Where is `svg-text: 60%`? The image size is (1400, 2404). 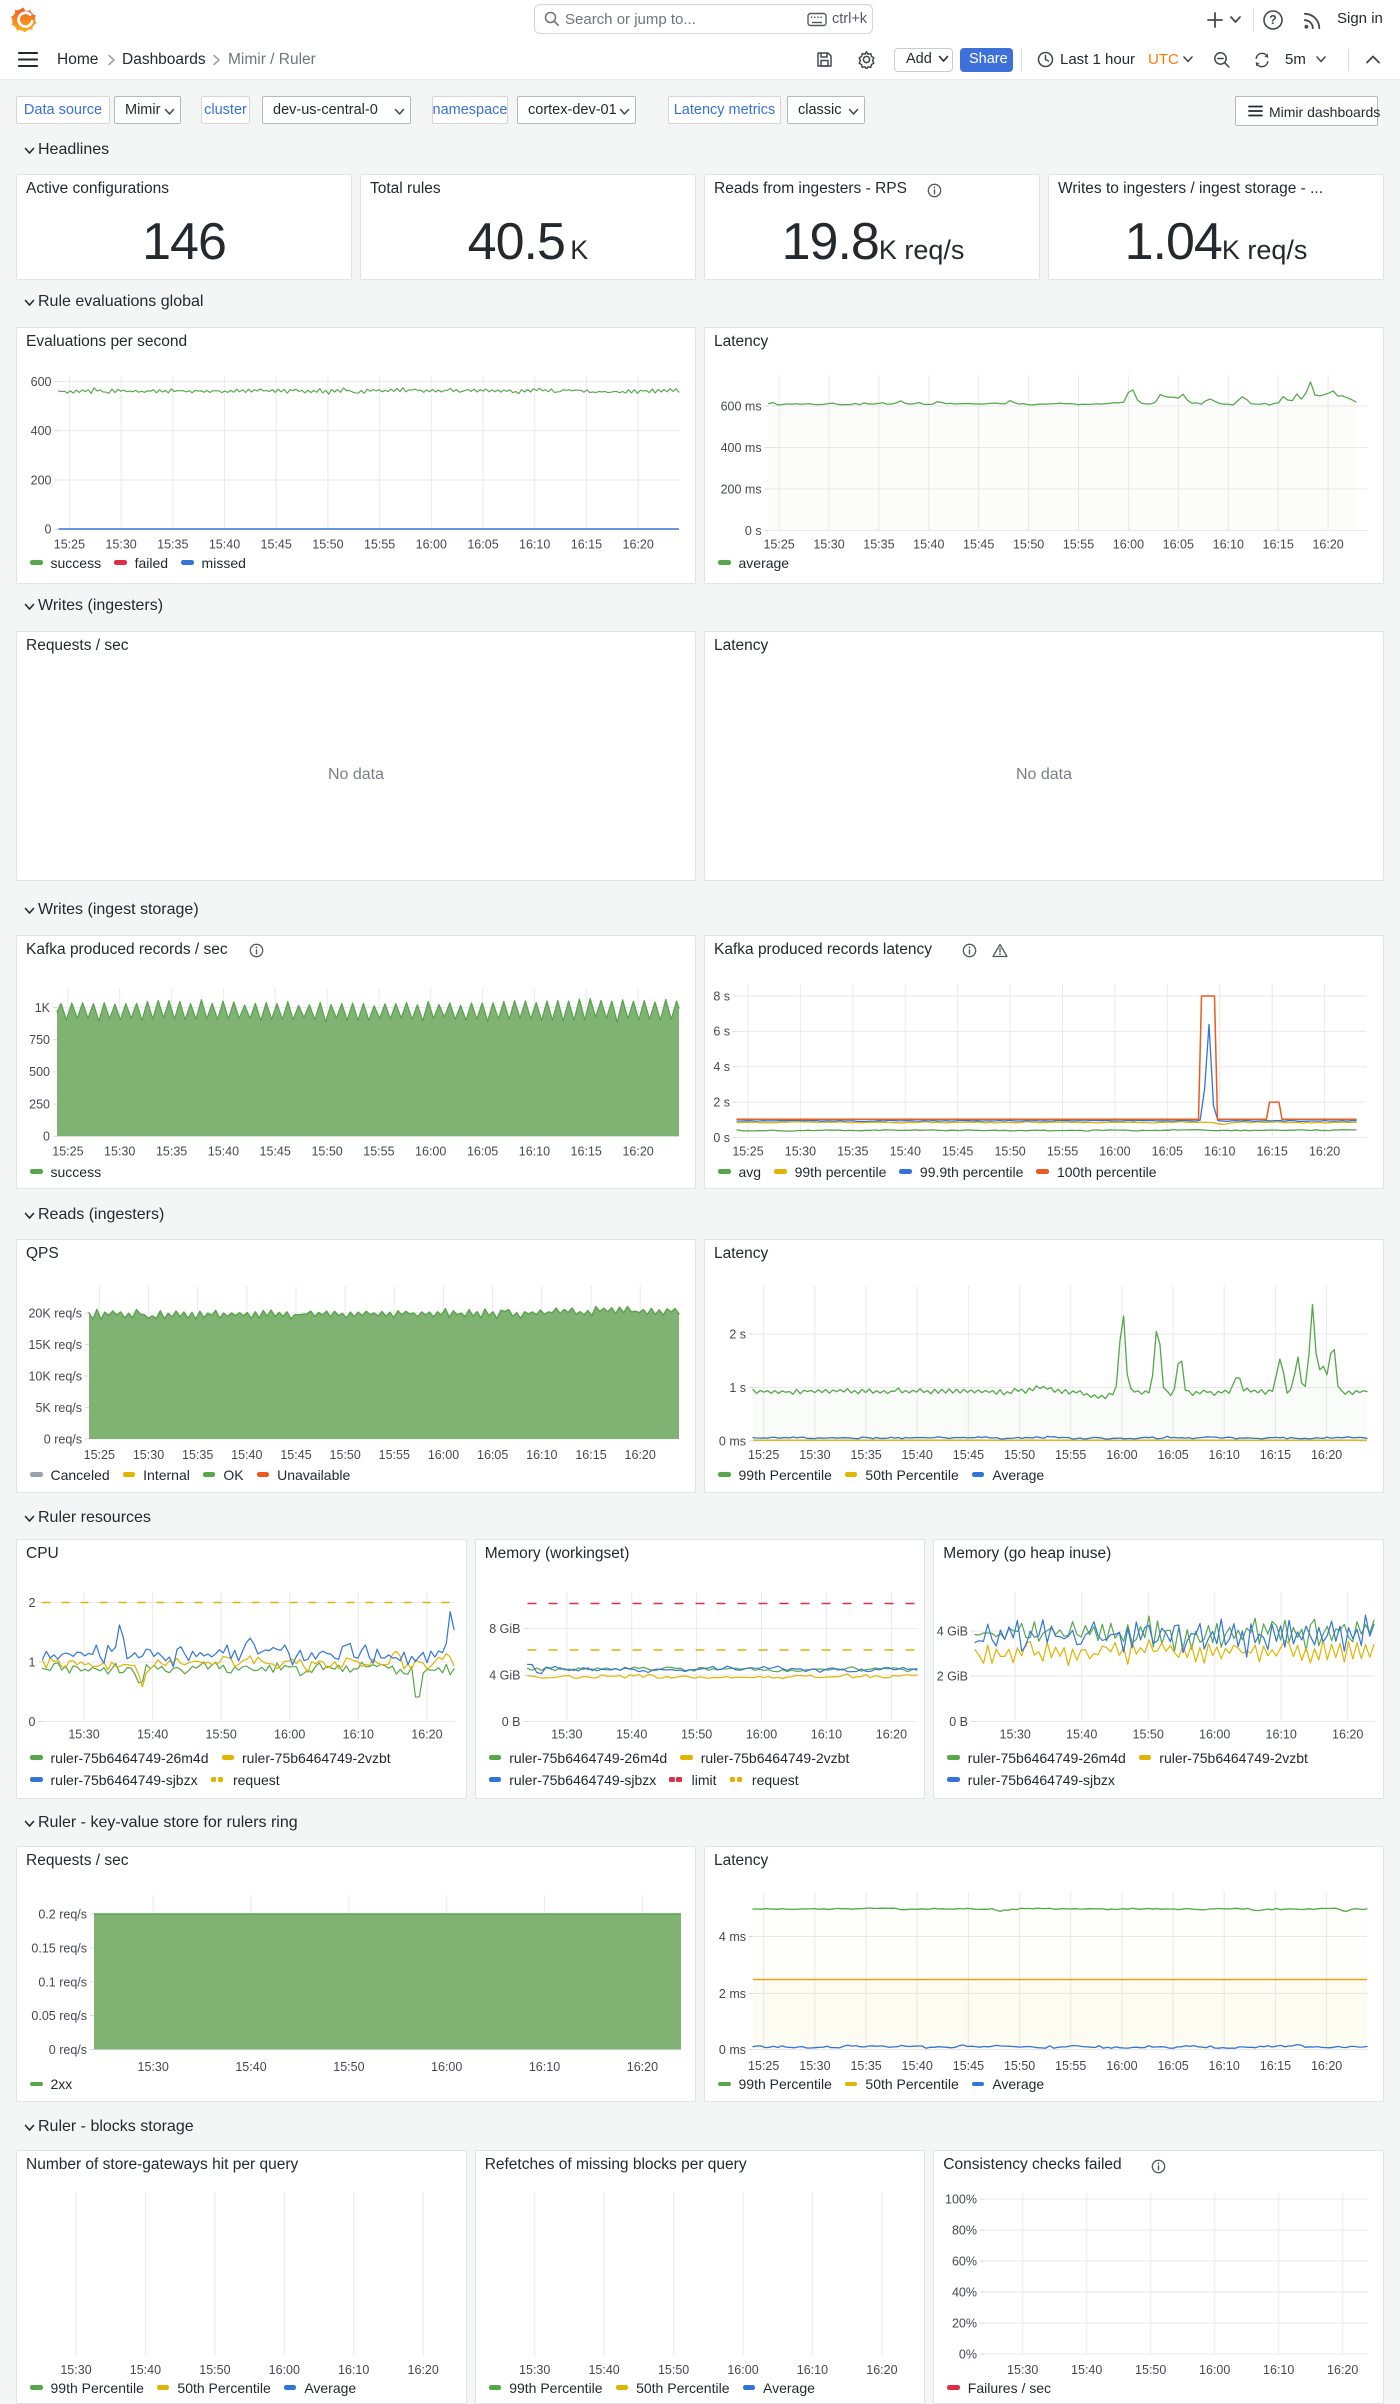 svg-text: 60% is located at coordinates (964, 2261).